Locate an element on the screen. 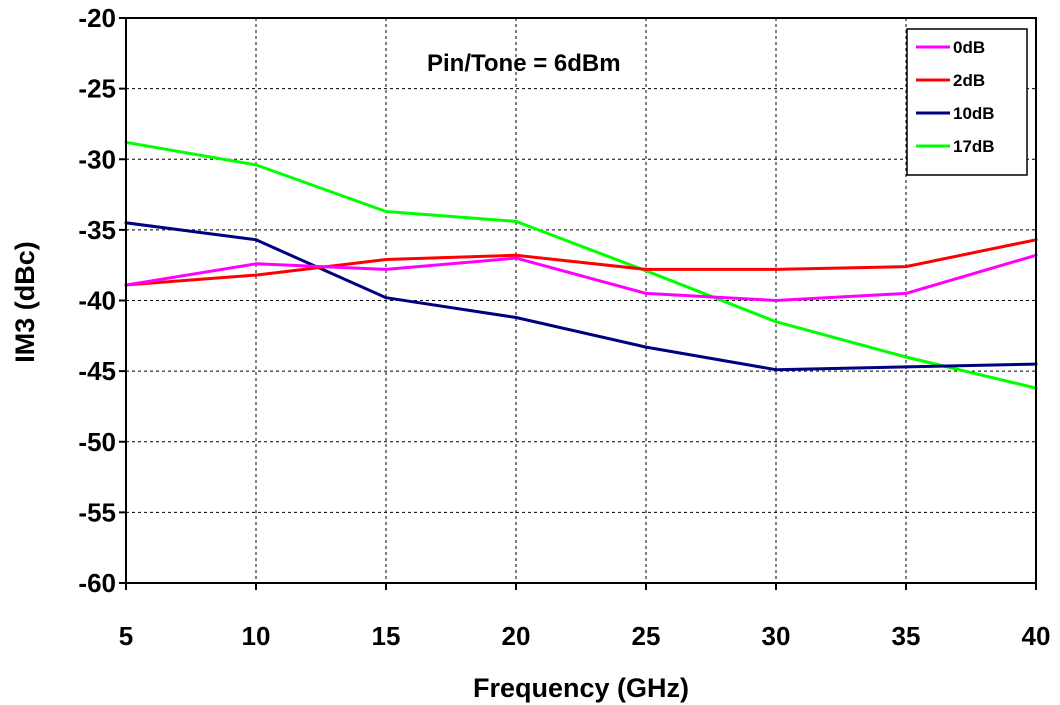 This screenshot has width=1060, height=705. y-tick-label: -60 is located at coordinates (97, 583).